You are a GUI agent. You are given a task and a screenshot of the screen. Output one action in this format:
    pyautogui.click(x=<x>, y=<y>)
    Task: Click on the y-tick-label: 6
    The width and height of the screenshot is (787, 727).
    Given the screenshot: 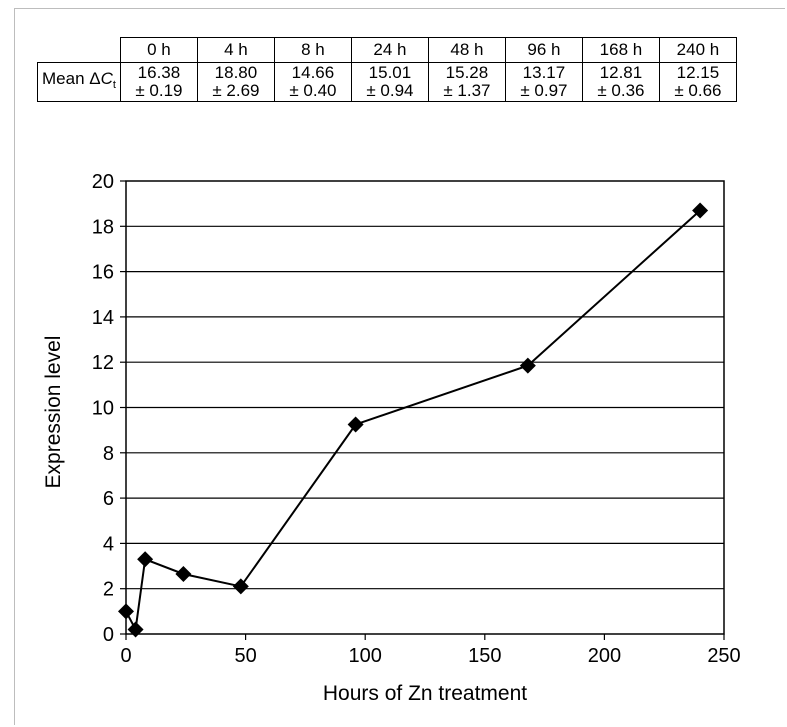 What is the action you would take?
    pyautogui.click(x=108, y=499)
    